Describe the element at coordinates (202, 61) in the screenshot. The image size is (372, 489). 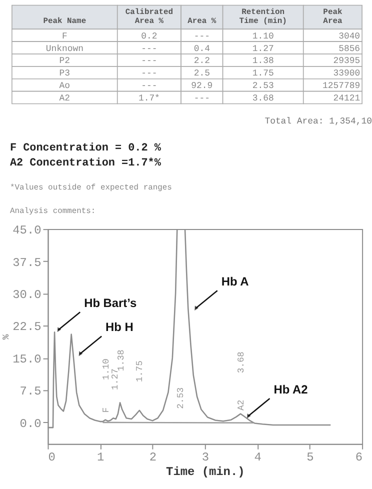
I see `text: 2.2` at that location.